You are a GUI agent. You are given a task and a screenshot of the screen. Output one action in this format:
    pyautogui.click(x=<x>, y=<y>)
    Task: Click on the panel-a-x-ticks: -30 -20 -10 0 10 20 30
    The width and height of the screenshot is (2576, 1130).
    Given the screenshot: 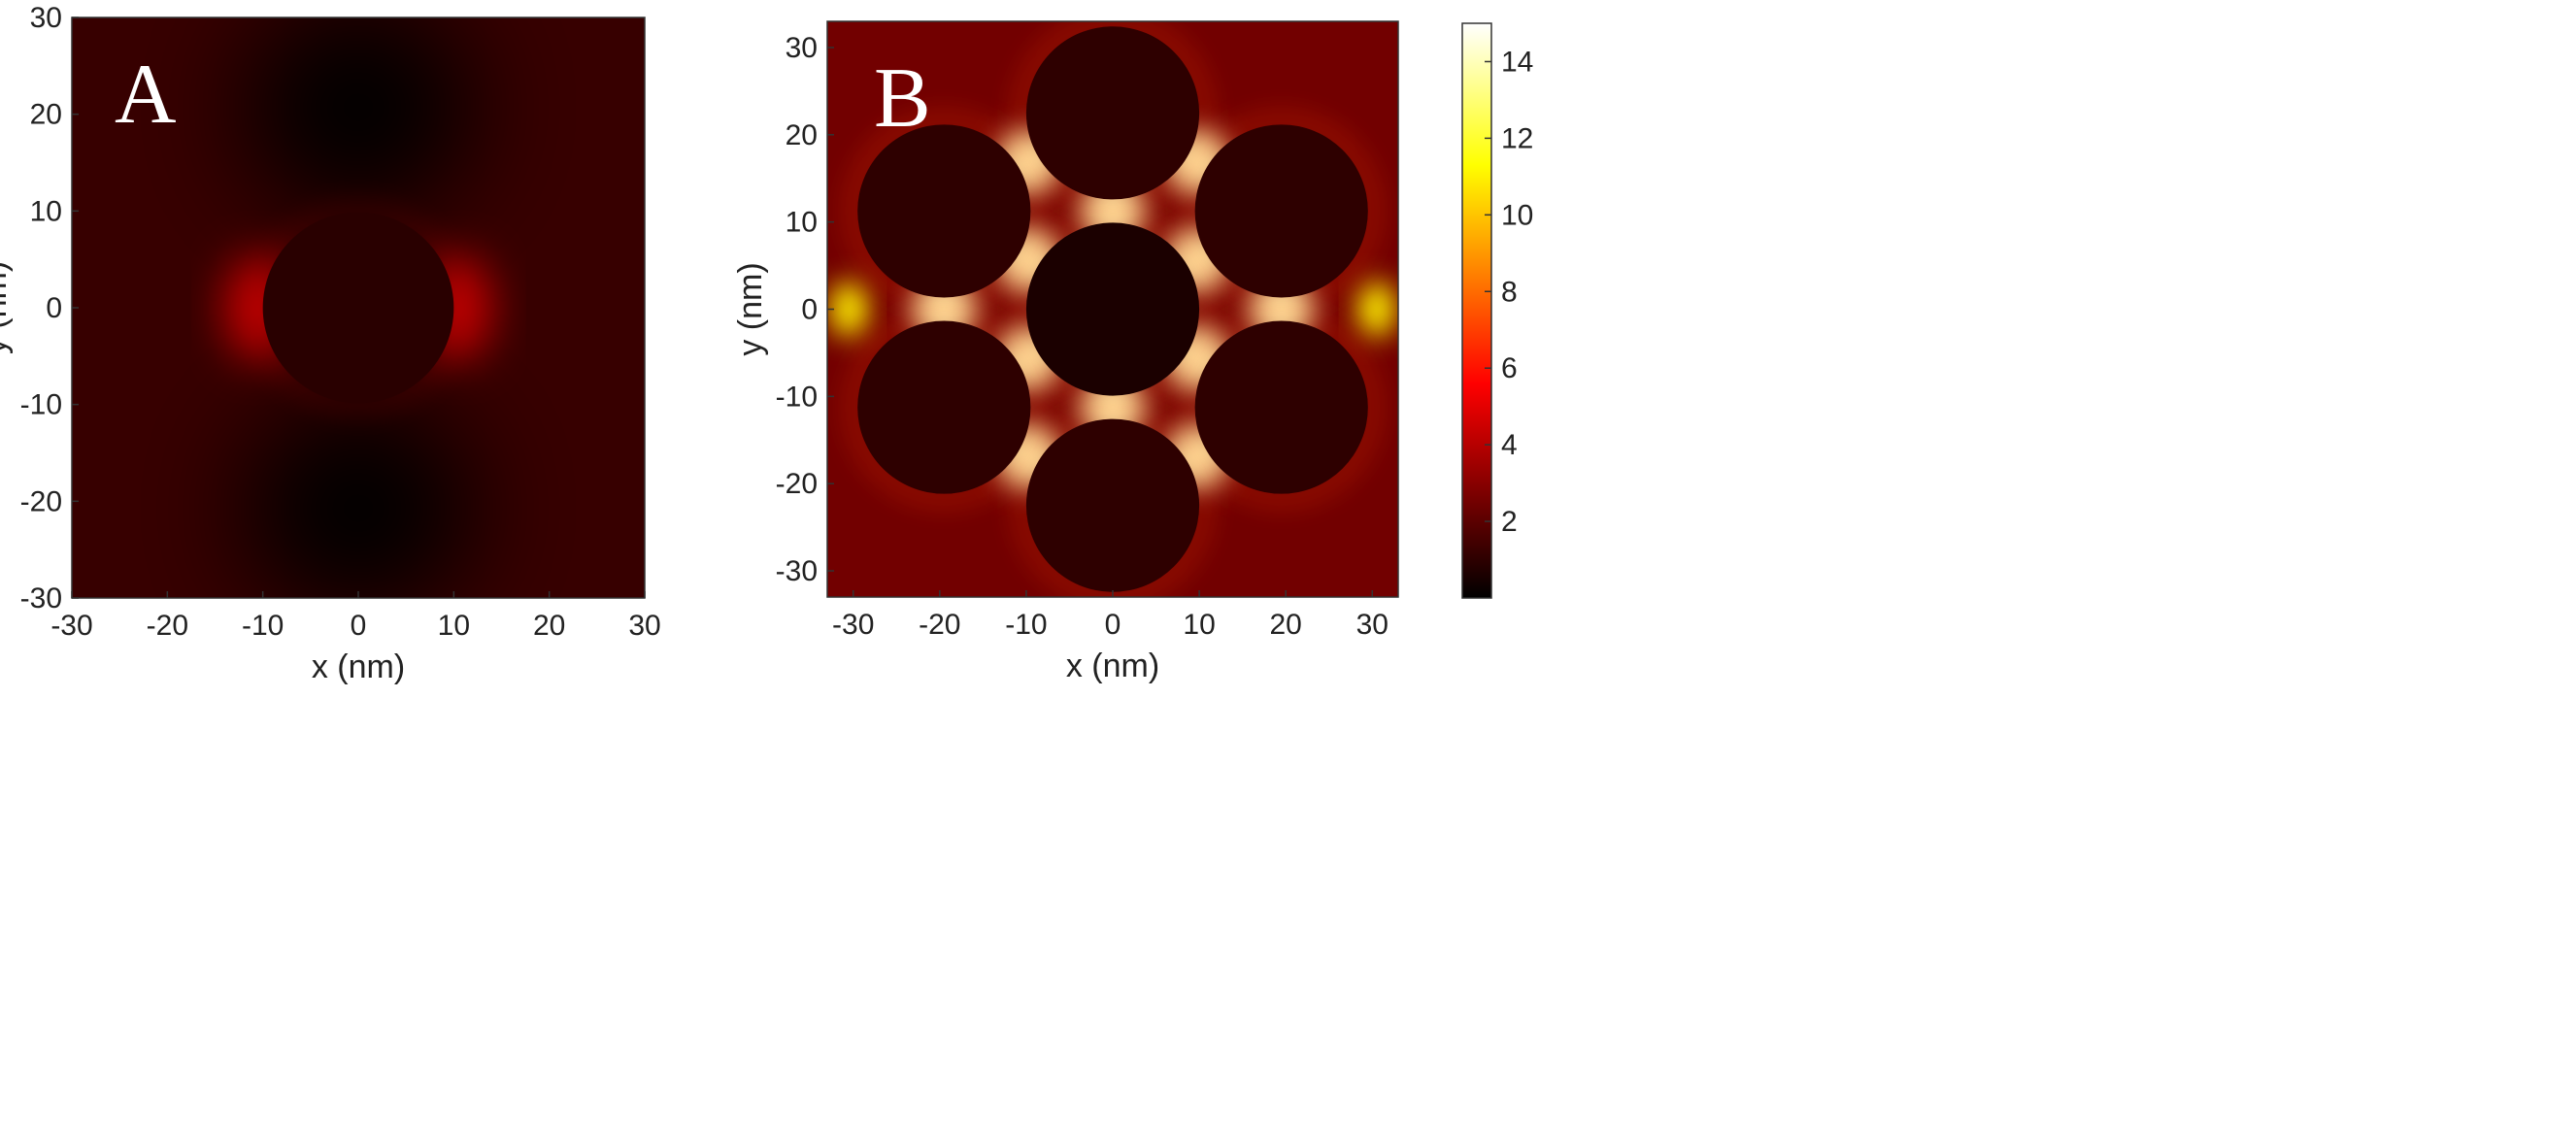 What is the action you would take?
    pyautogui.click(x=355, y=616)
    